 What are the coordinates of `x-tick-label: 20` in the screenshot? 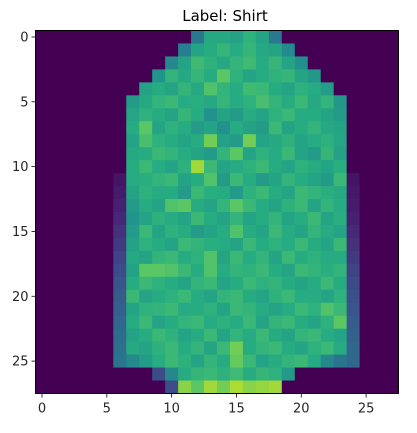 It's located at (301, 409).